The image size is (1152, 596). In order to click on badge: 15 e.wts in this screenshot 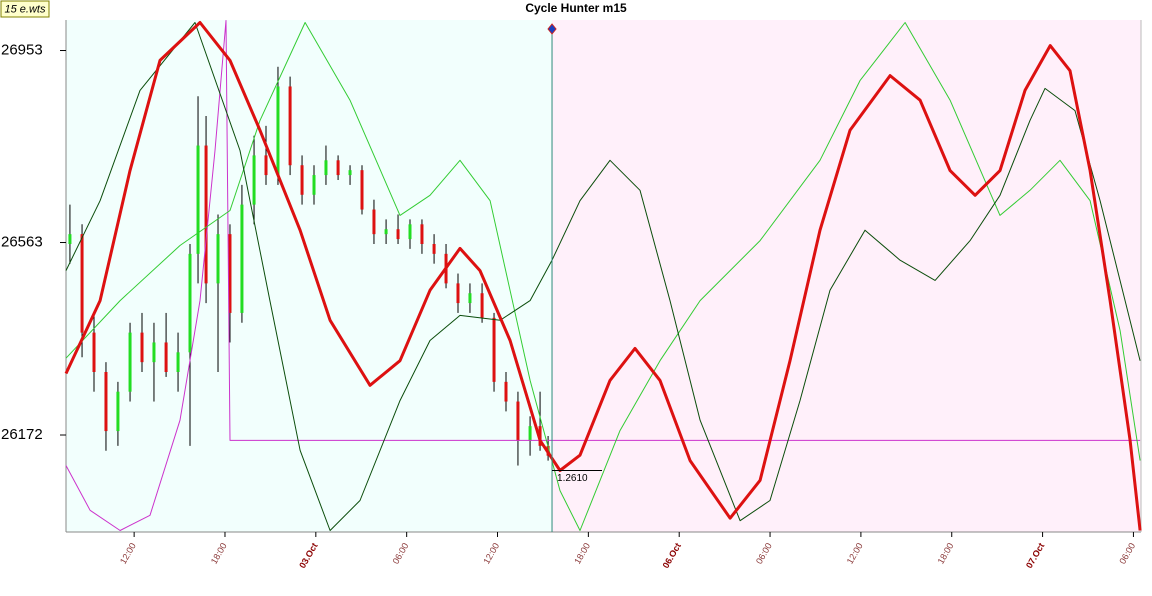, I will do `click(25, 9)`.